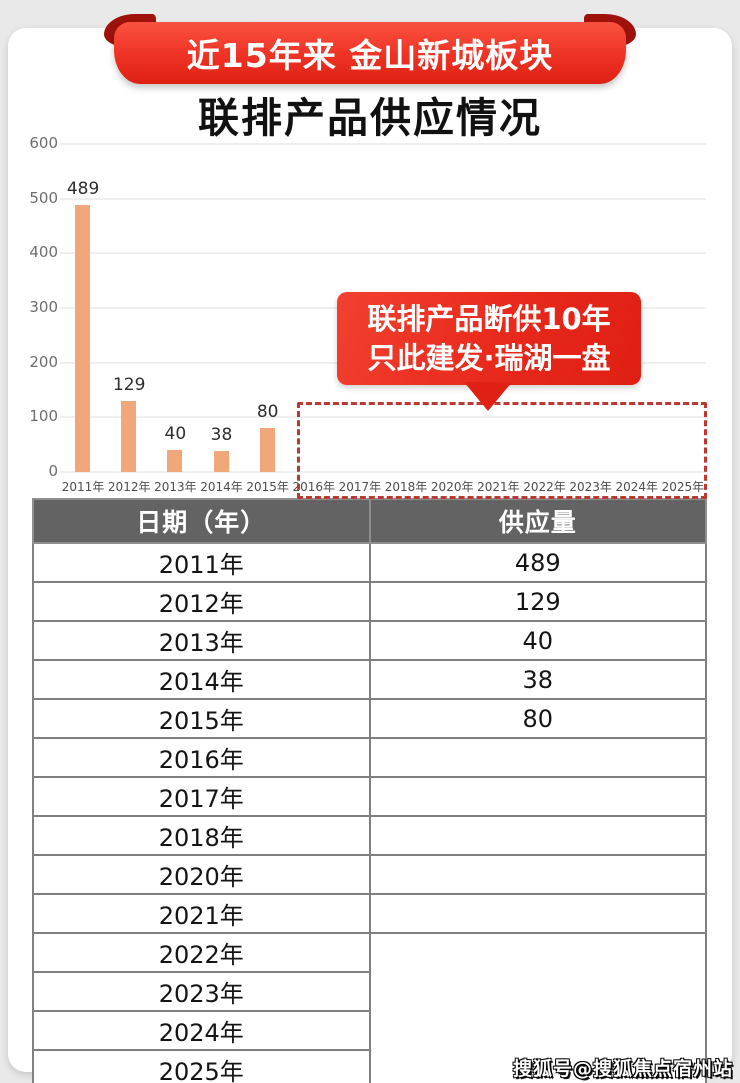  Describe the element at coordinates (537, 562) in the screenshot. I see `supply-cell: 489` at that location.